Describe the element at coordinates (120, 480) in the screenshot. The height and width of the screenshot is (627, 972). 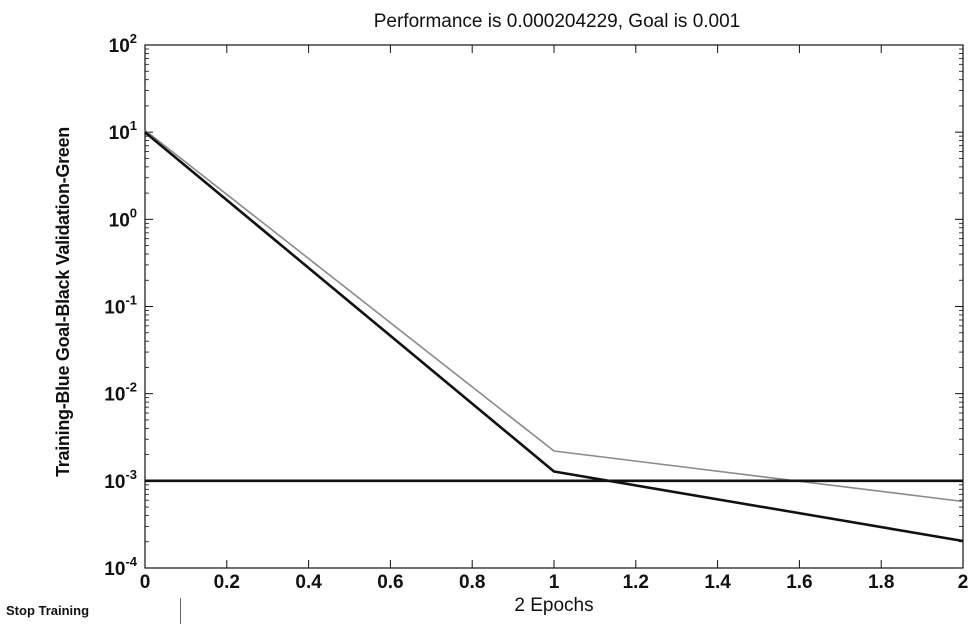
I see `y-tick-label: 10⁻³` at that location.